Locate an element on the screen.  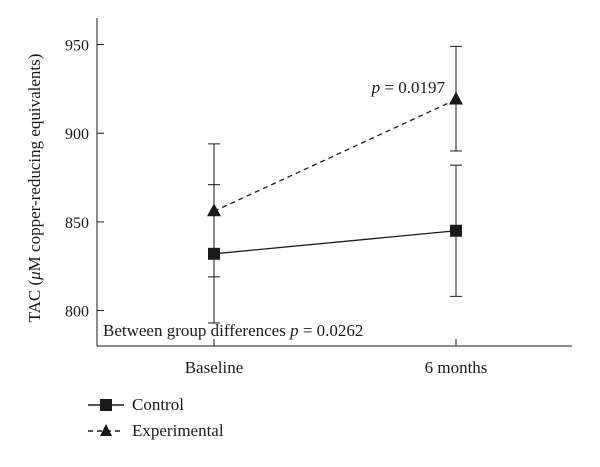
p-value-symbol: p is located at coordinates (376, 87).